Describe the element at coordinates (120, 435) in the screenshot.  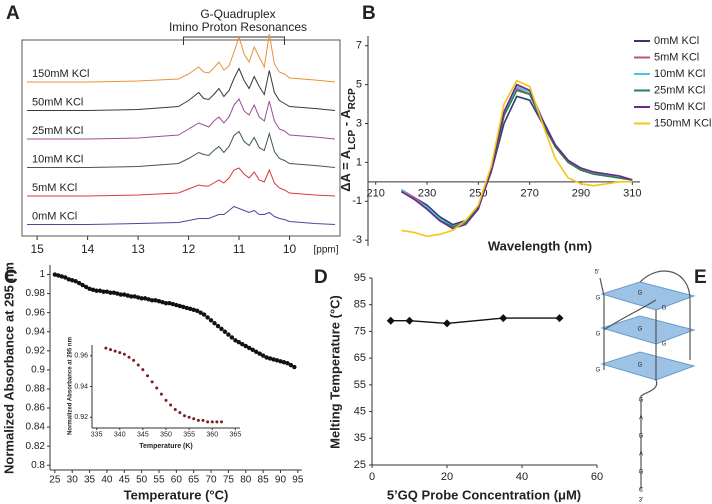
I see `x-tick-label: 340` at that location.